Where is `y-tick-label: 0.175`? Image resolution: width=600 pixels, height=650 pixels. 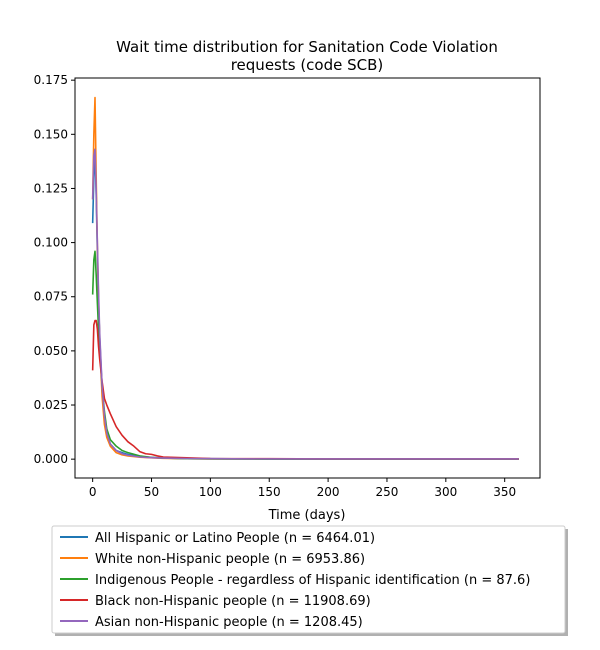
y-tick-label: 0.175 is located at coordinates (51, 80).